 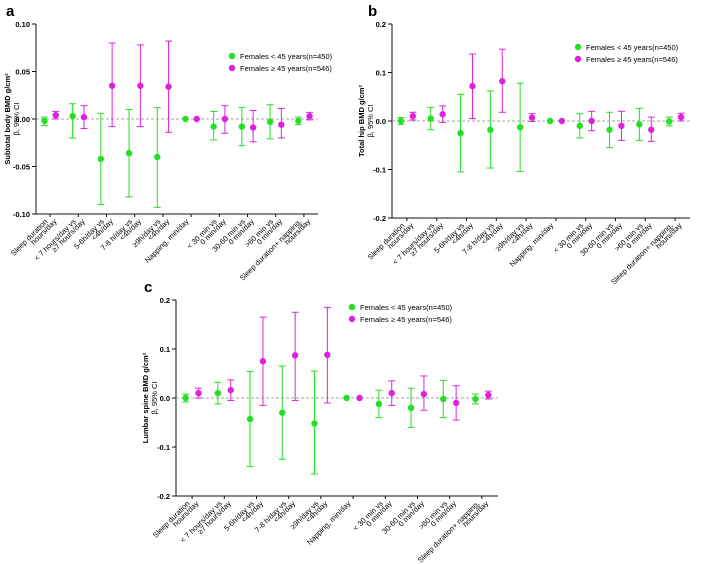 I want to click on panel-label-a: a, so click(x=10, y=11).